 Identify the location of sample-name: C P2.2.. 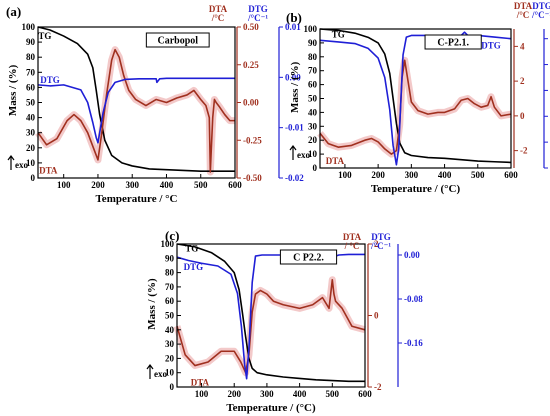
(308, 258).